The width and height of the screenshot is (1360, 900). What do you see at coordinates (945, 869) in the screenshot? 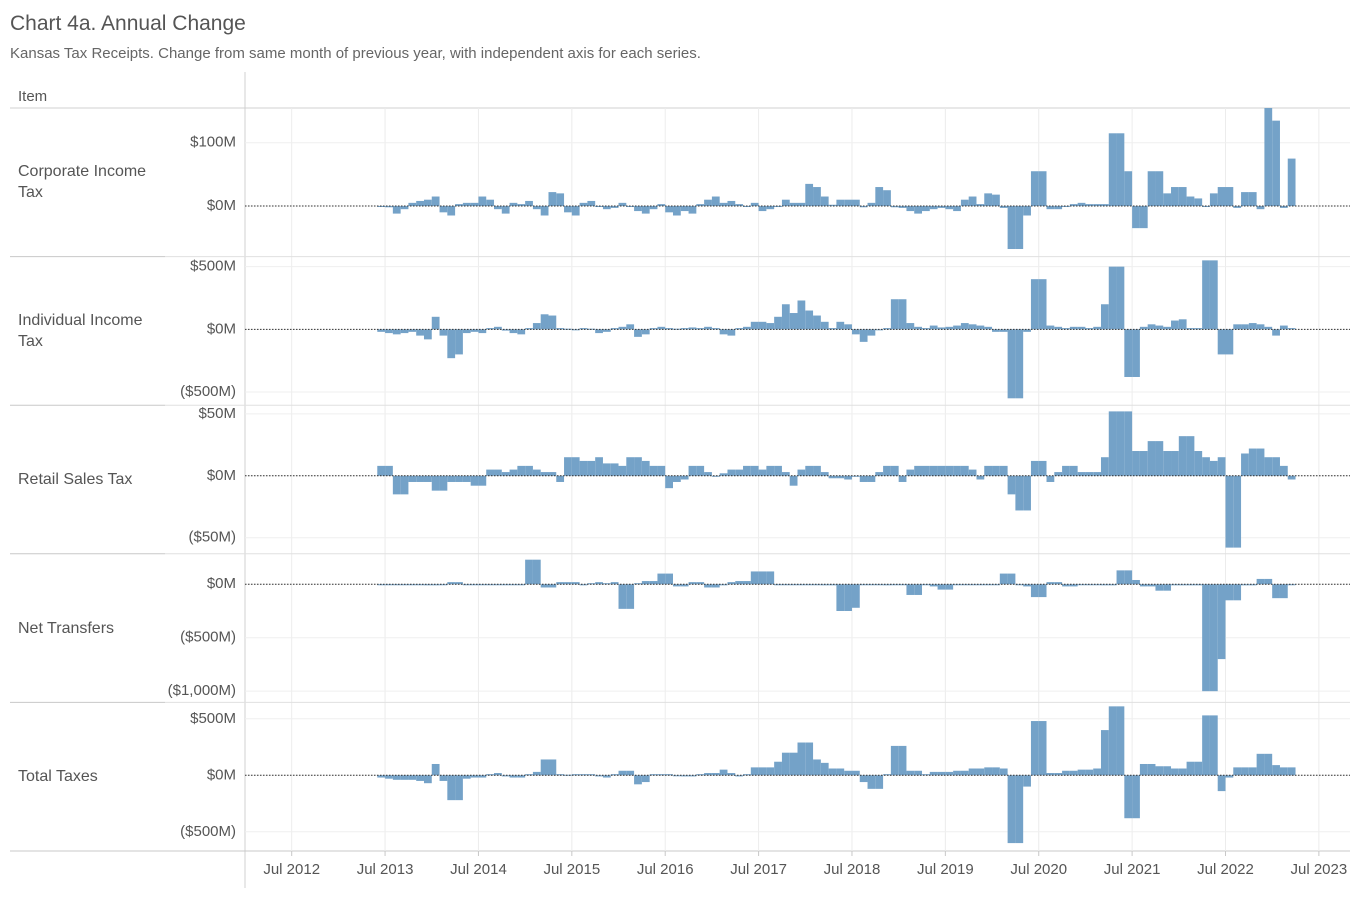
I see `x-tick-label: Jul 2019` at bounding box center [945, 869].